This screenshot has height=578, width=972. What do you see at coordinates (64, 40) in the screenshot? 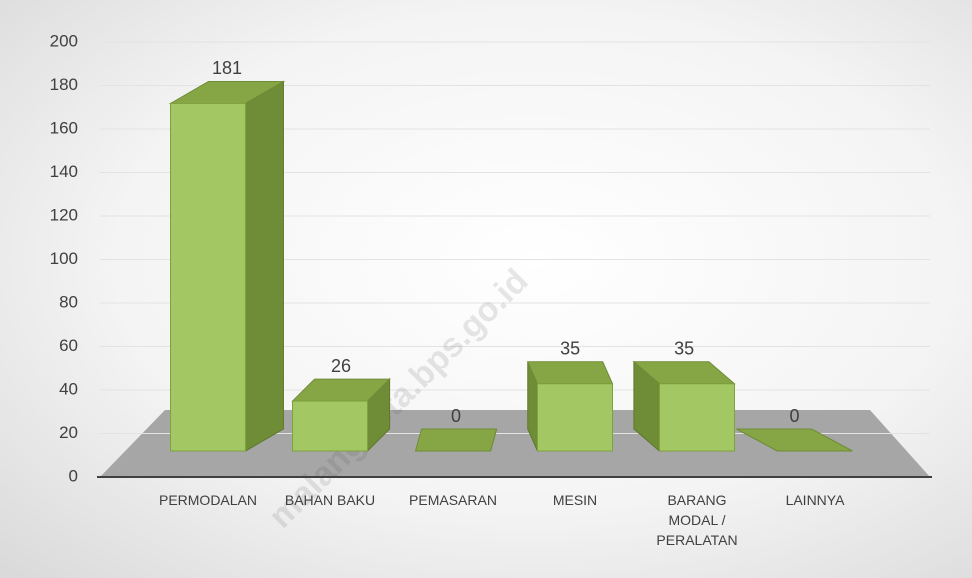
I see `y-tick-label: 200` at bounding box center [64, 40].